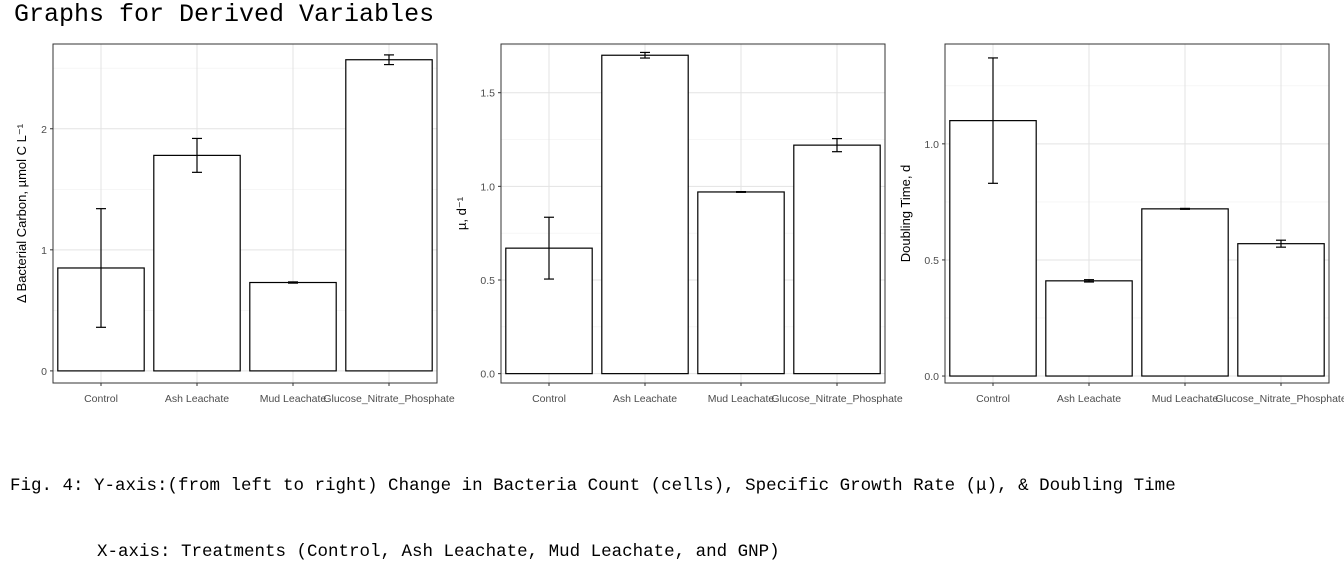  I want to click on page-title: Graphs for Derived Variables, so click(224, 14).